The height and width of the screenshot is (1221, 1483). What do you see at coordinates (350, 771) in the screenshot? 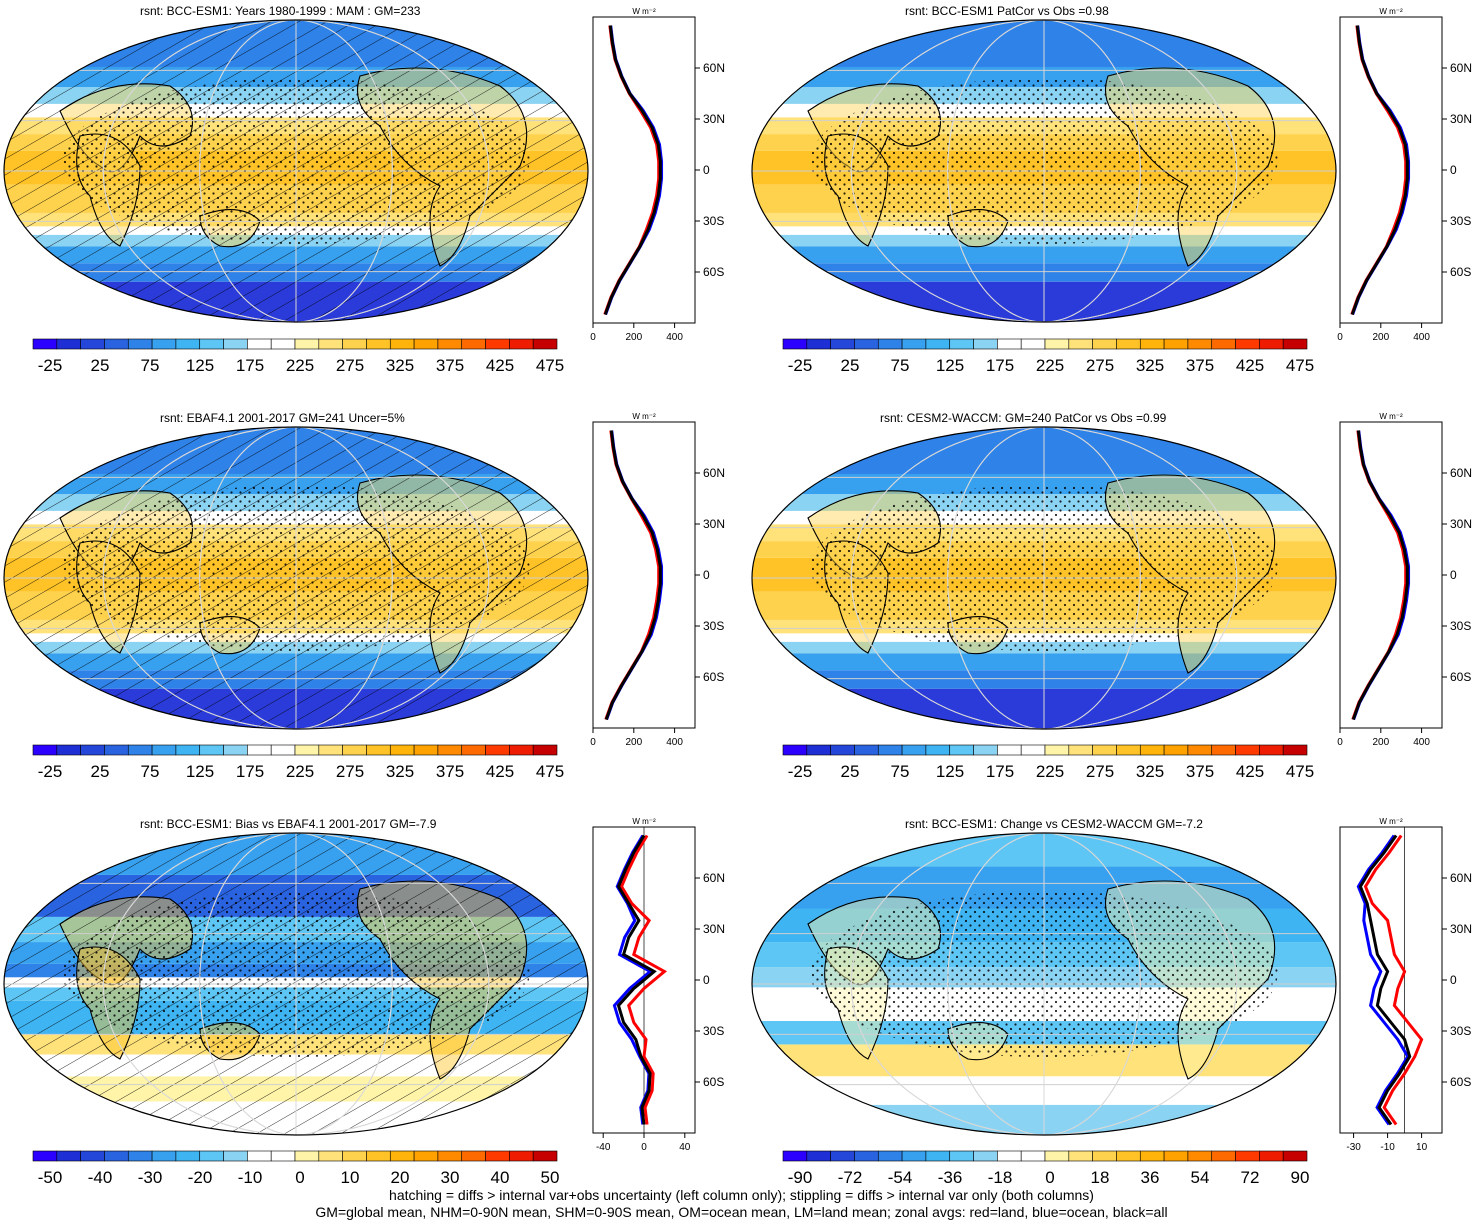
I see `colorbar-label: 275` at bounding box center [350, 771].